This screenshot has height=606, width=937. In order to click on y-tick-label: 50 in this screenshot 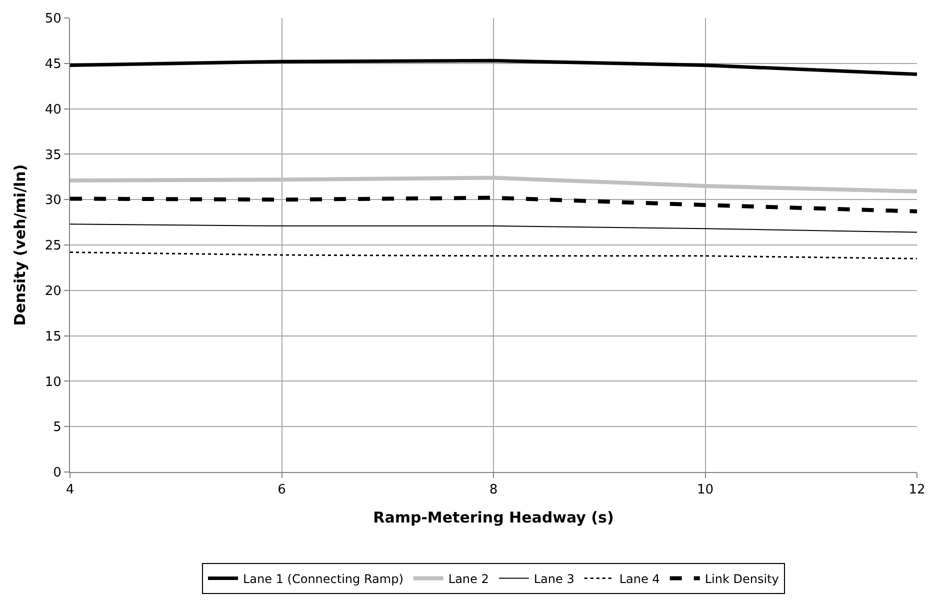, I will do `click(53, 19)`.